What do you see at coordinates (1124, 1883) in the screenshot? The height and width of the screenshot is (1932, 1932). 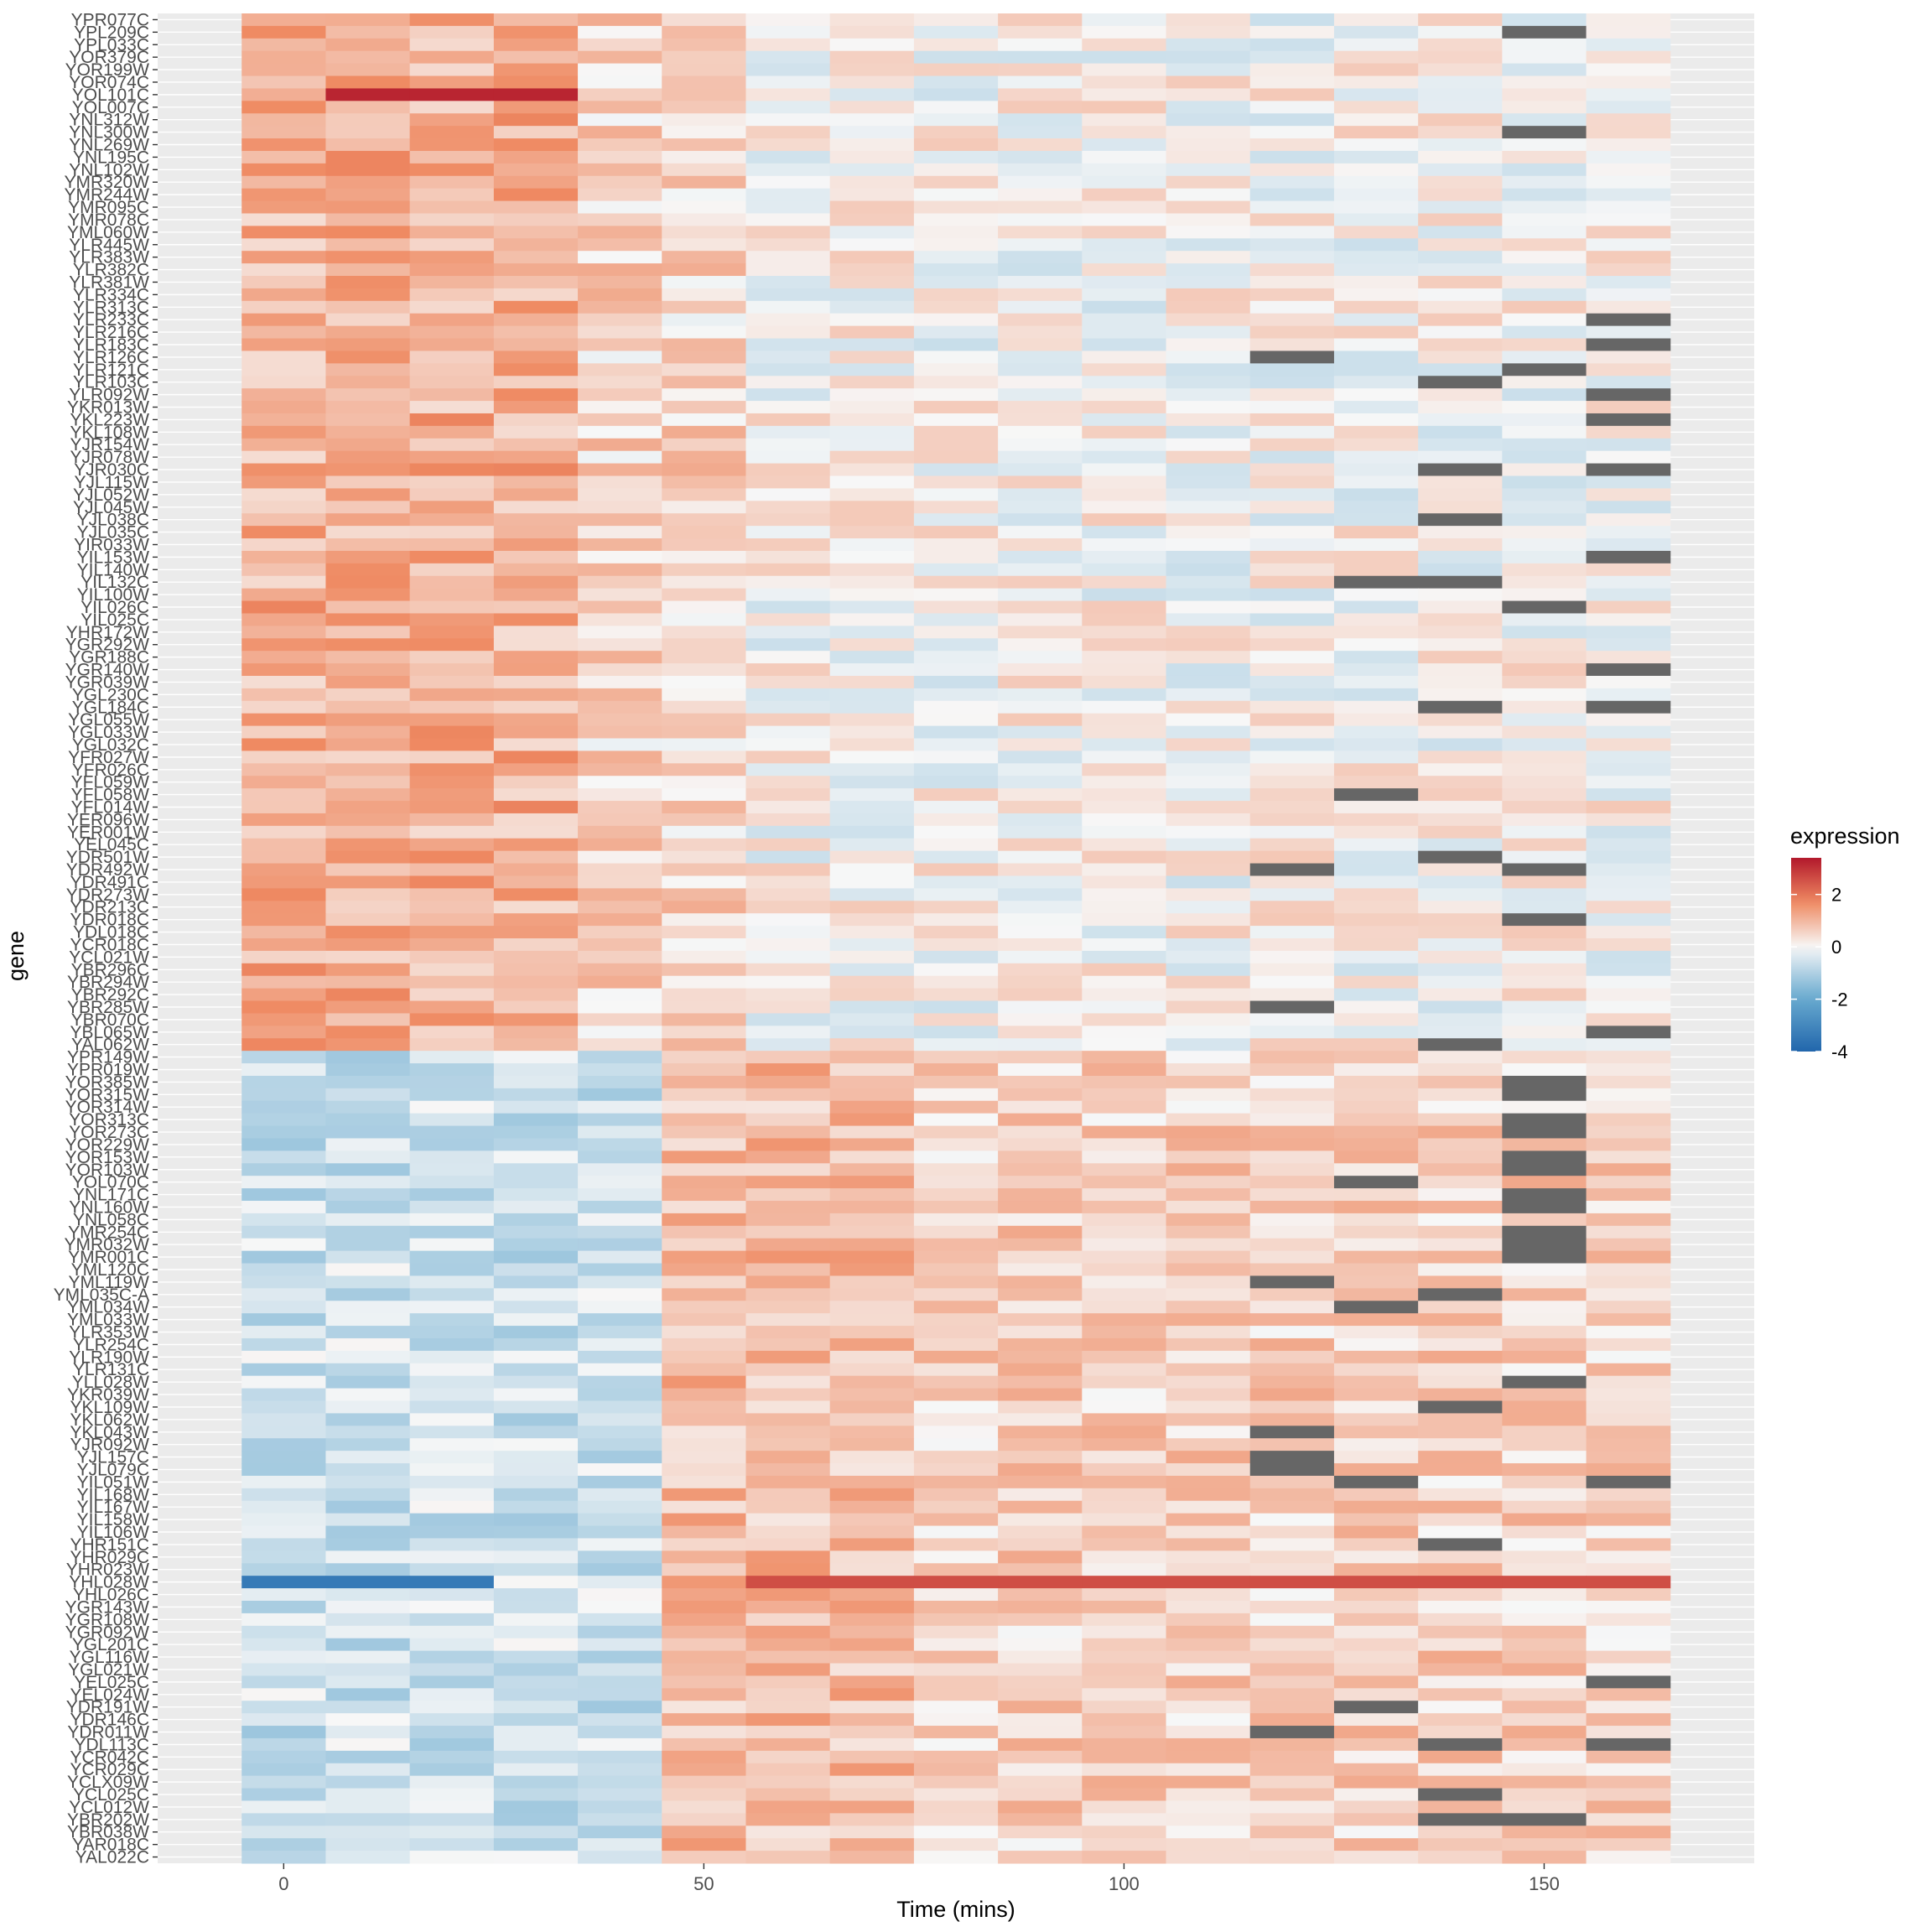 I see `x-tick-label: 100` at bounding box center [1124, 1883].